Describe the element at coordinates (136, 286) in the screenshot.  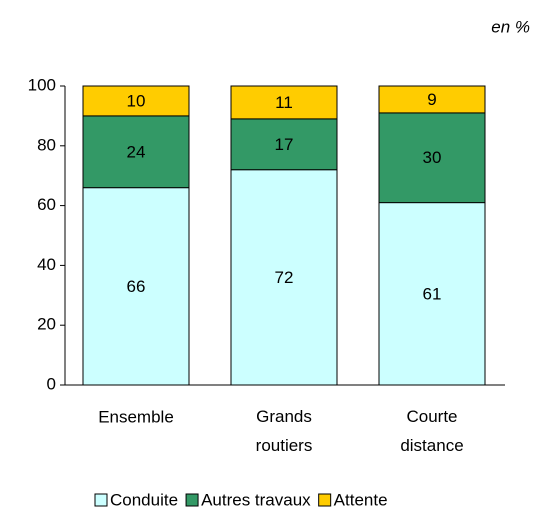
I see `data-label: 66` at that location.